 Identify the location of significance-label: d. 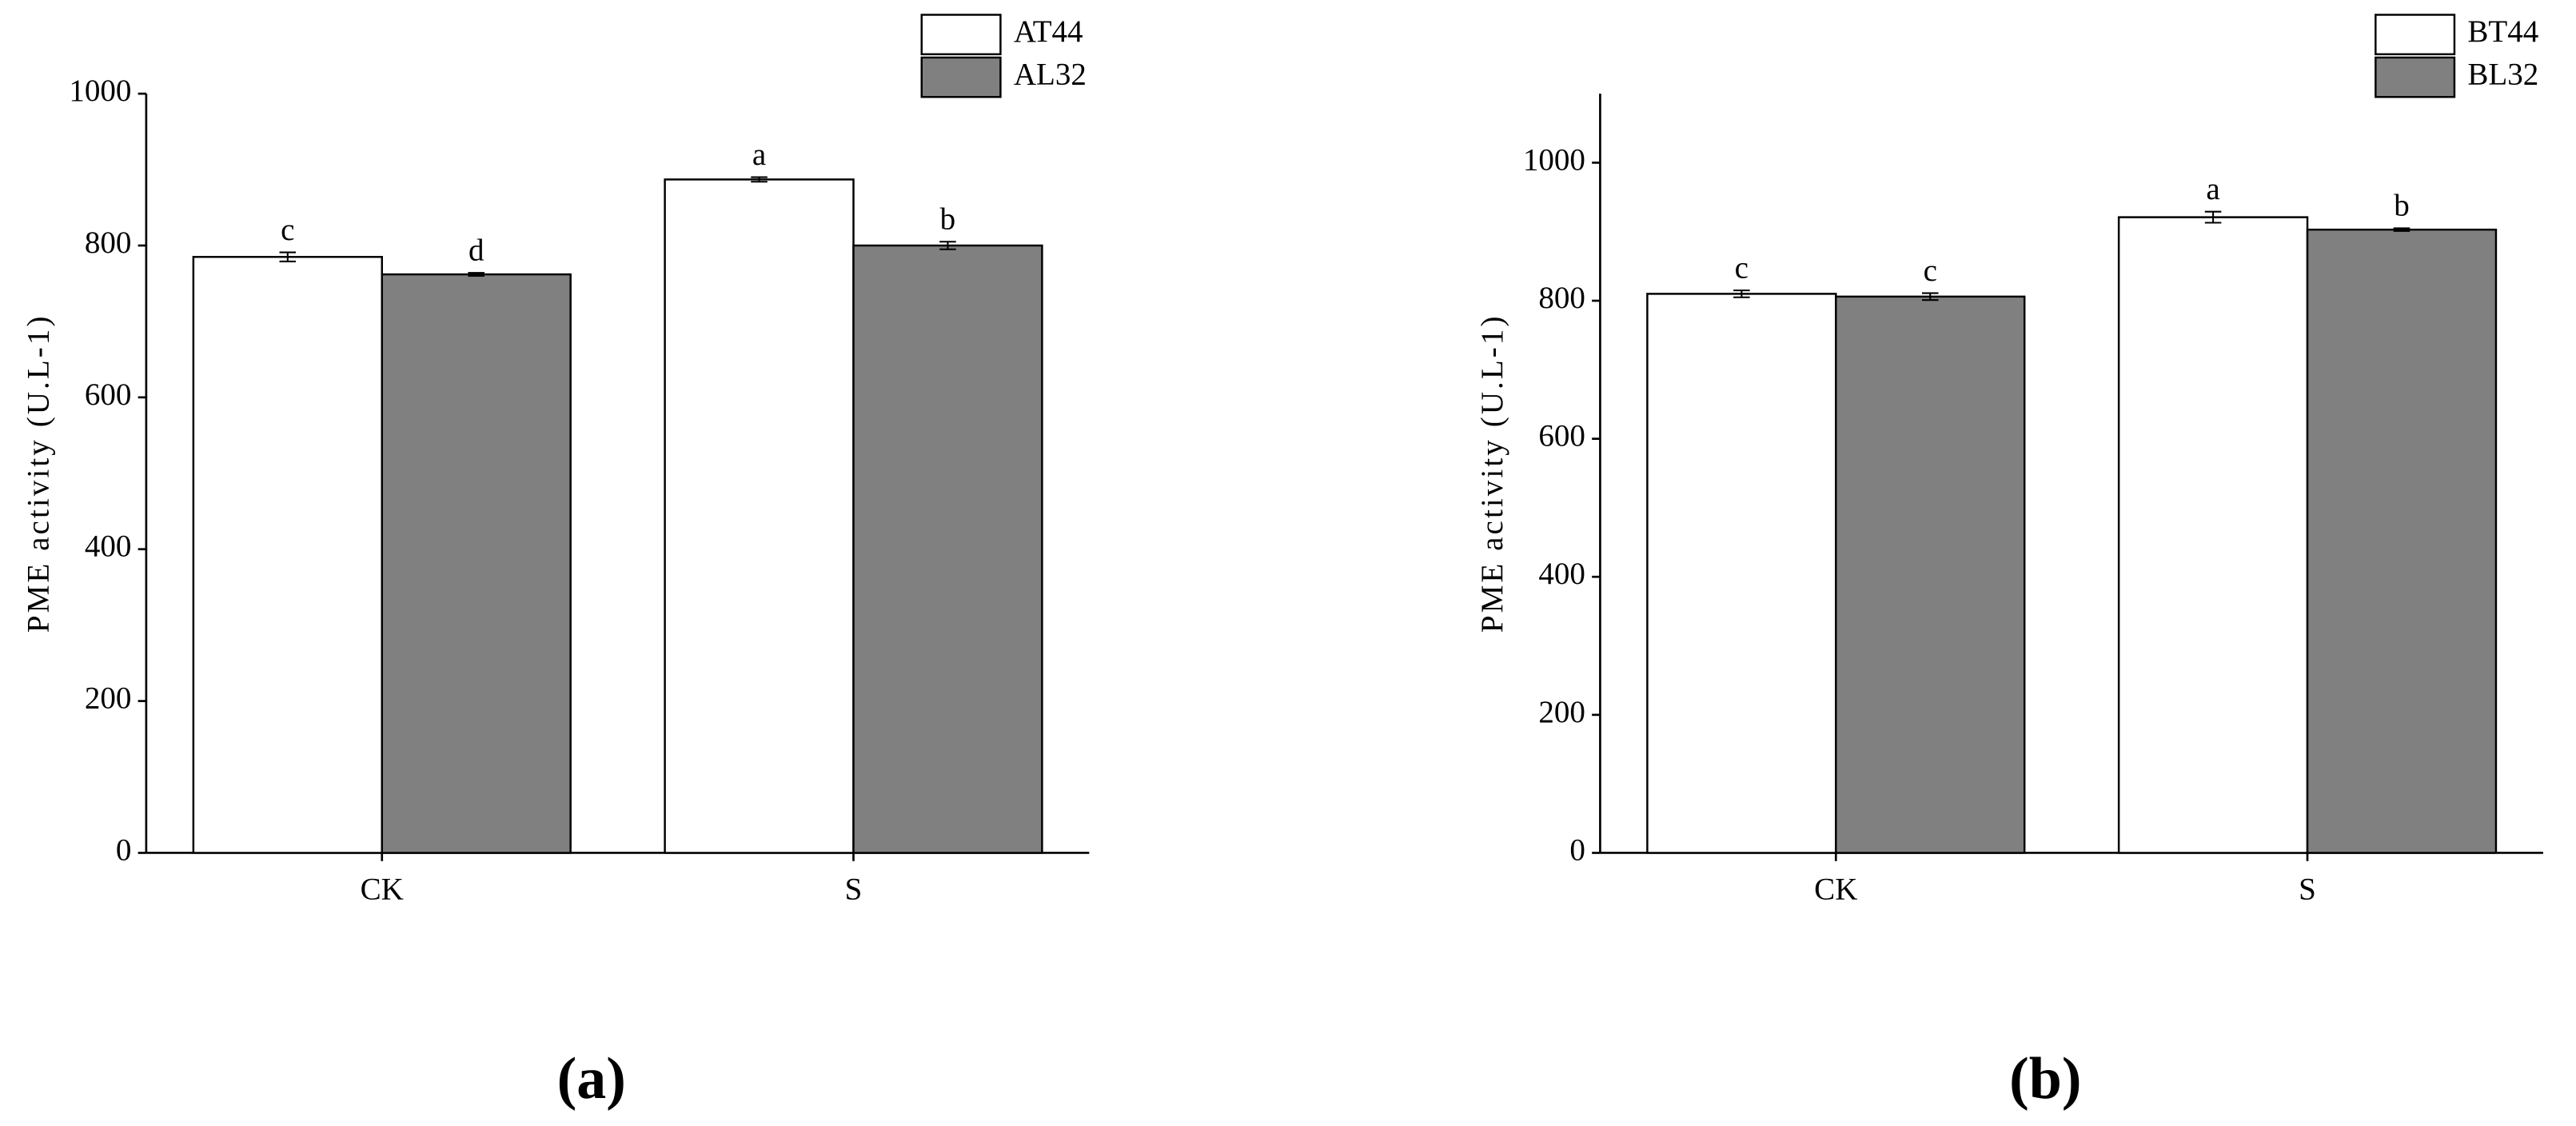
(477, 250).